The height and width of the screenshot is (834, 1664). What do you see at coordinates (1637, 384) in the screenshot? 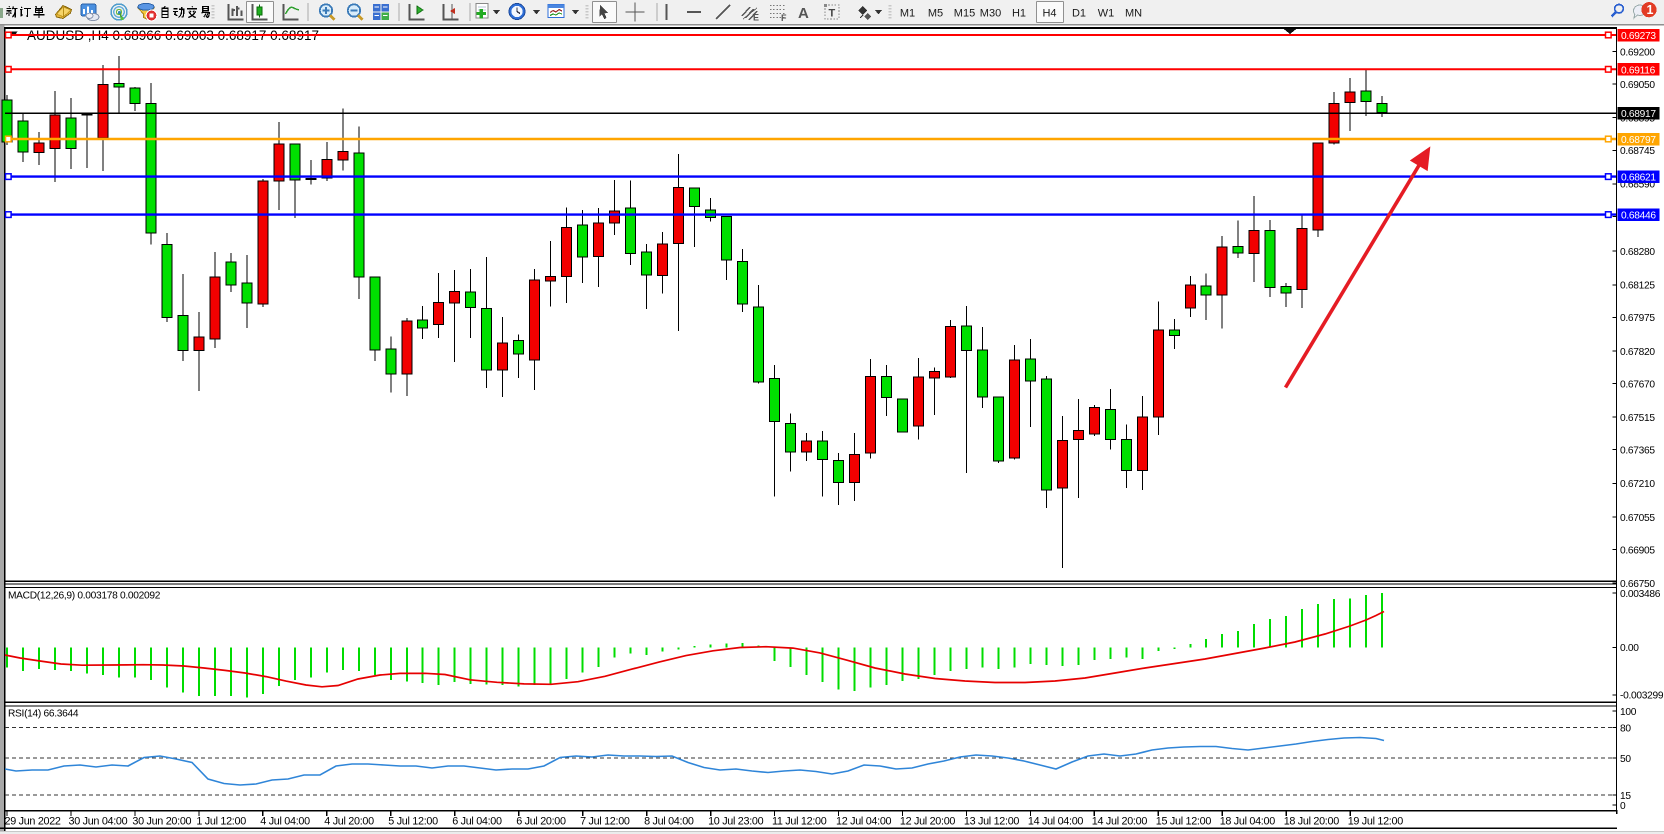
I see `svg-text: 0.67670` at bounding box center [1637, 384].